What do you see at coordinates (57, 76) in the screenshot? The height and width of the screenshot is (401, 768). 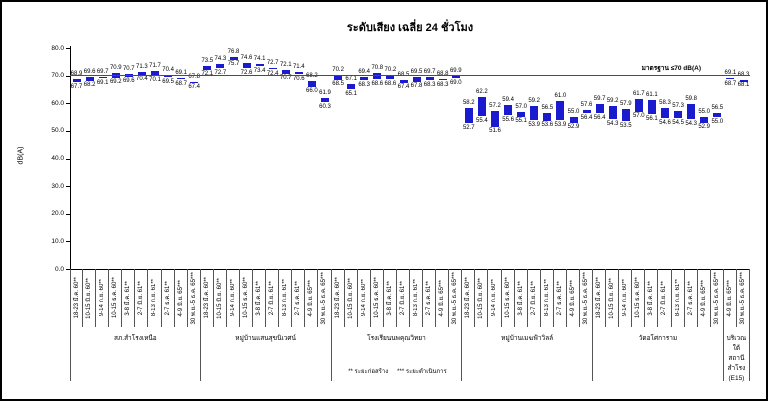 I see `y-tick-label: 70.0` at bounding box center [57, 76].